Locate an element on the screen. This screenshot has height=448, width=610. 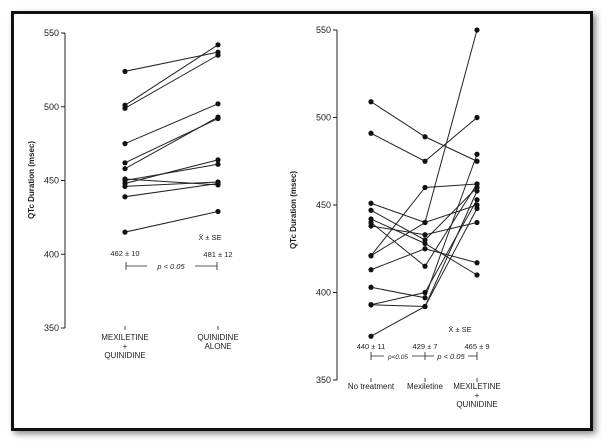
left-data-points is located at coordinates (171, 138).